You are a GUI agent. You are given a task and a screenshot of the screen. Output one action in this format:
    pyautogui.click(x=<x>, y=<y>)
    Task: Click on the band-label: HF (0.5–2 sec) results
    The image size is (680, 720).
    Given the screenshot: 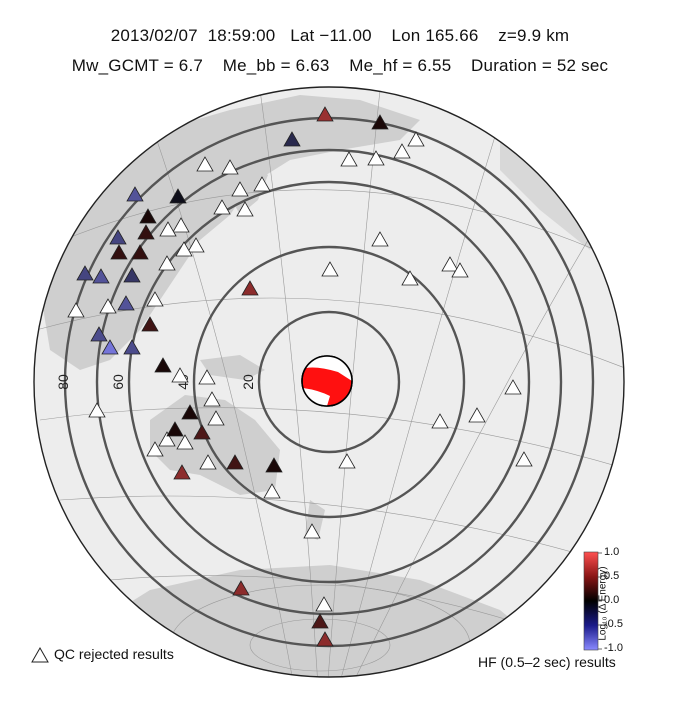 What is the action you would take?
    pyautogui.click(x=547, y=662)
    